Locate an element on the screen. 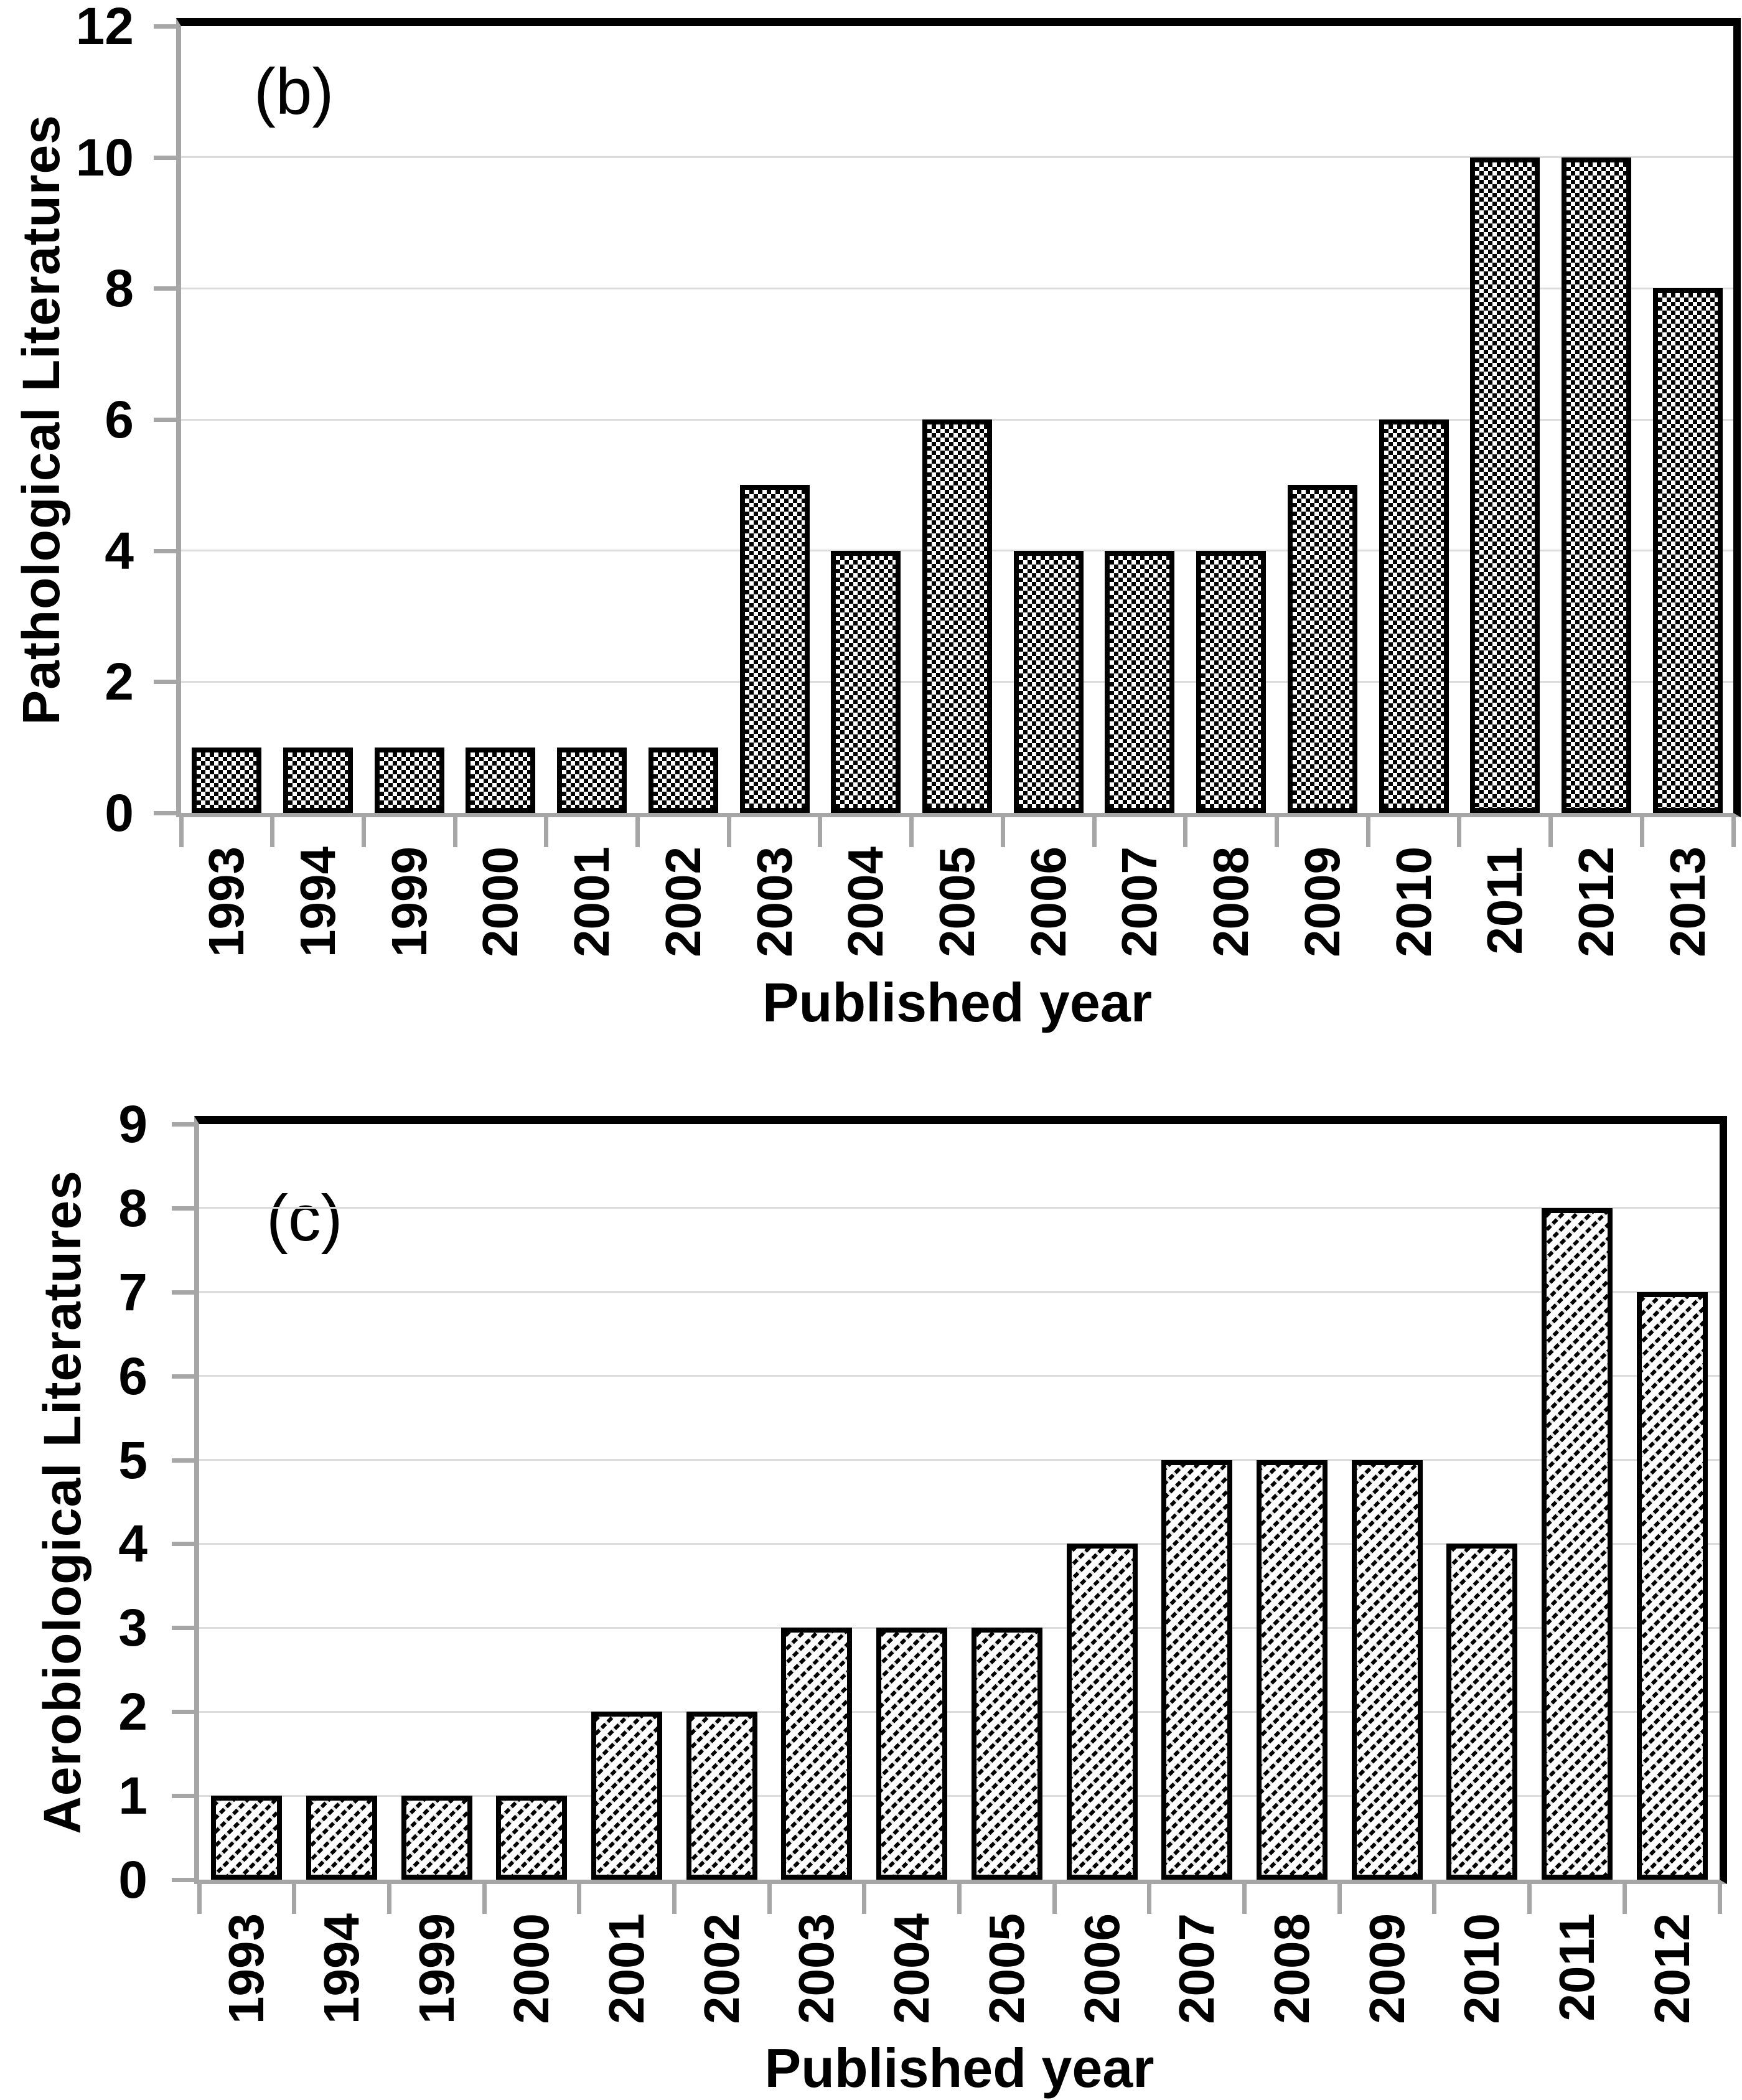  bar-2011 is located at coordinates (1505, 485).